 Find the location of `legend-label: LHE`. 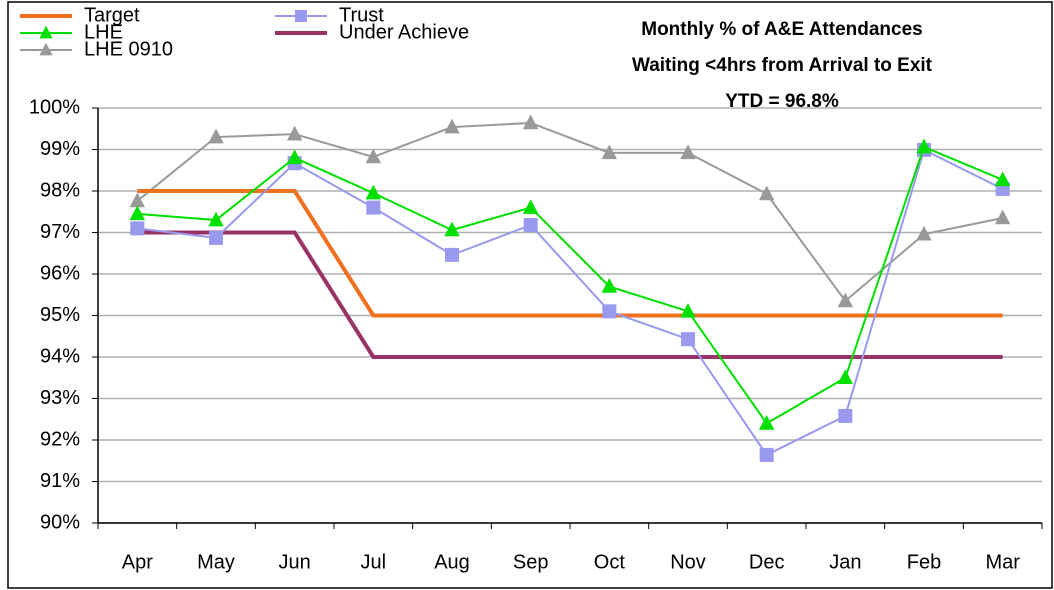

legend-label: LHE is located at coordinates (103, 32).